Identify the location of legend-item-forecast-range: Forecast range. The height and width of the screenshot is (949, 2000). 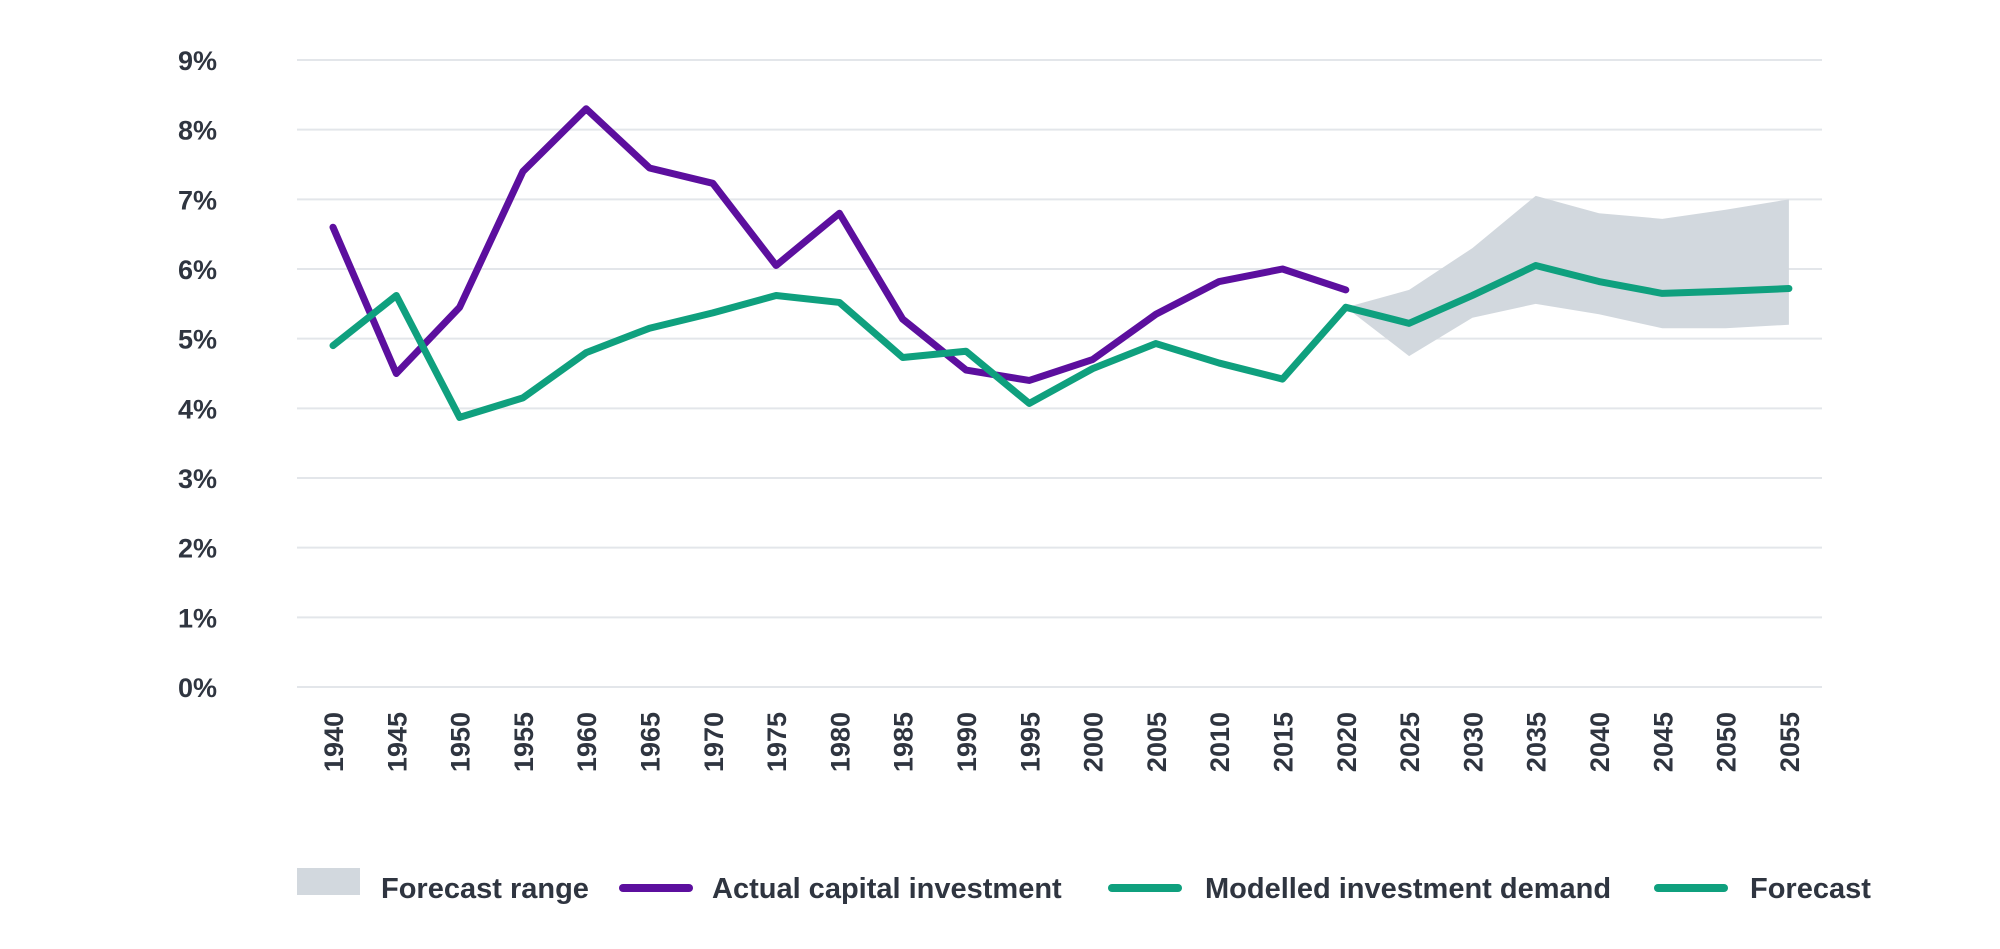
(443, 886).